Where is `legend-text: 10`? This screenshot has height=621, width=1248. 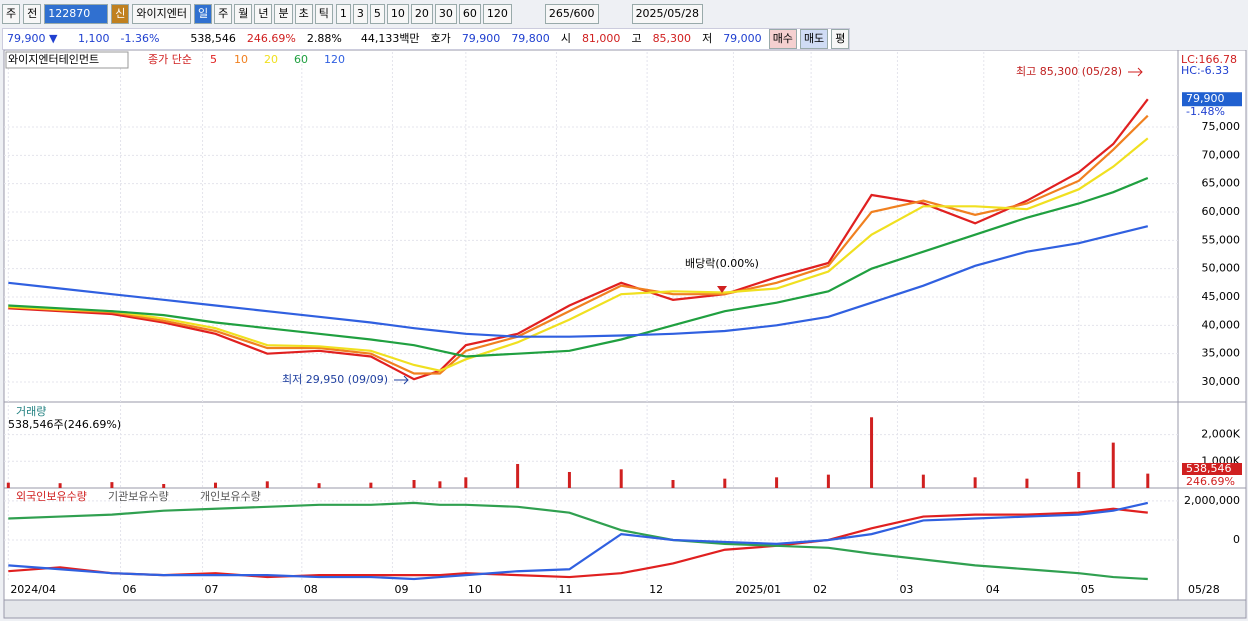
legend-text: 10 is located at coordinates (241, 59).